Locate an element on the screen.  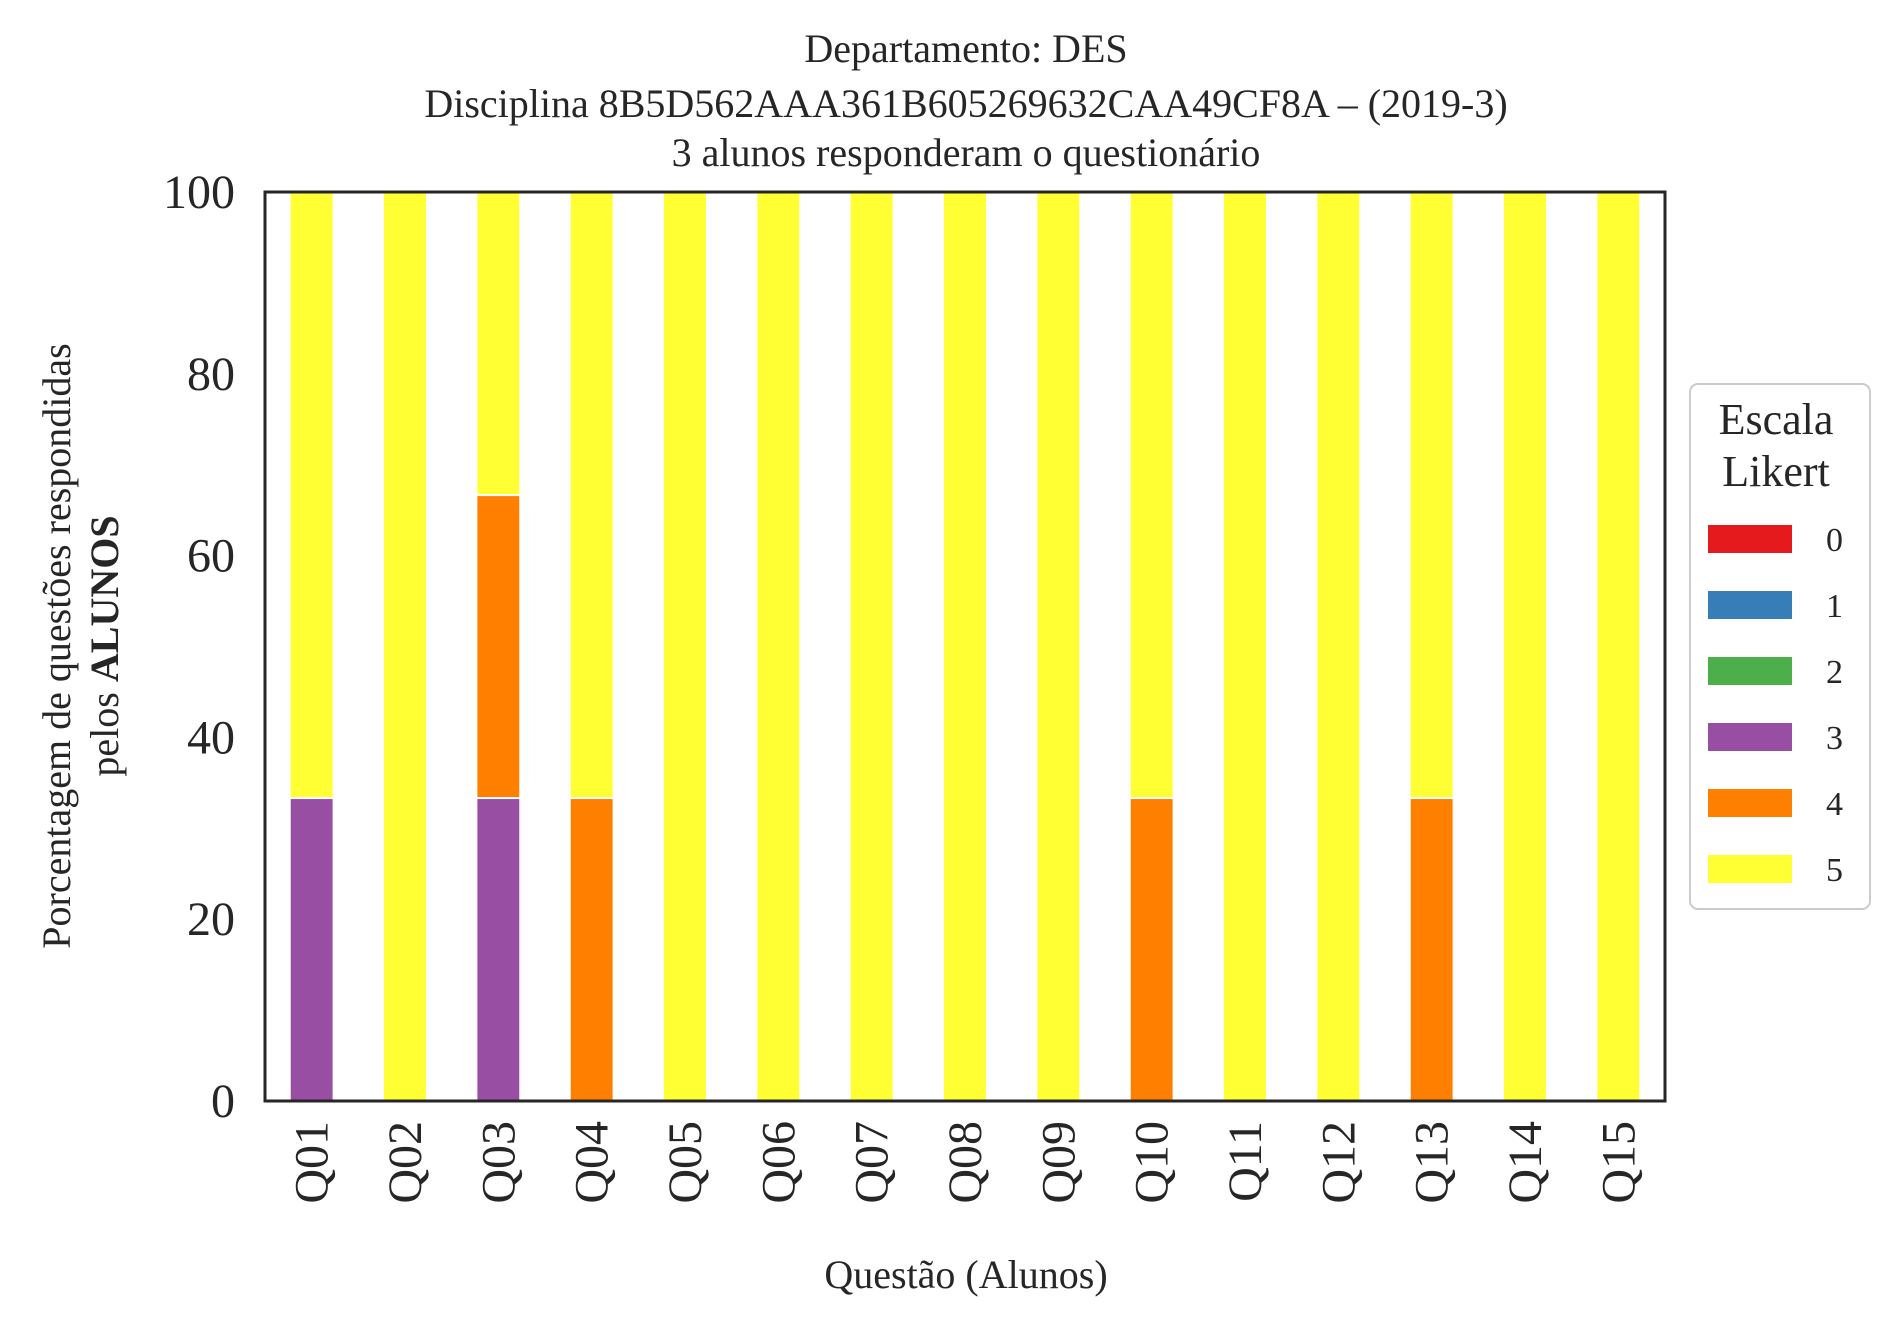
y-axis-ticks: 0 20 40 60 80 100 is located at coordinates (199, 647).